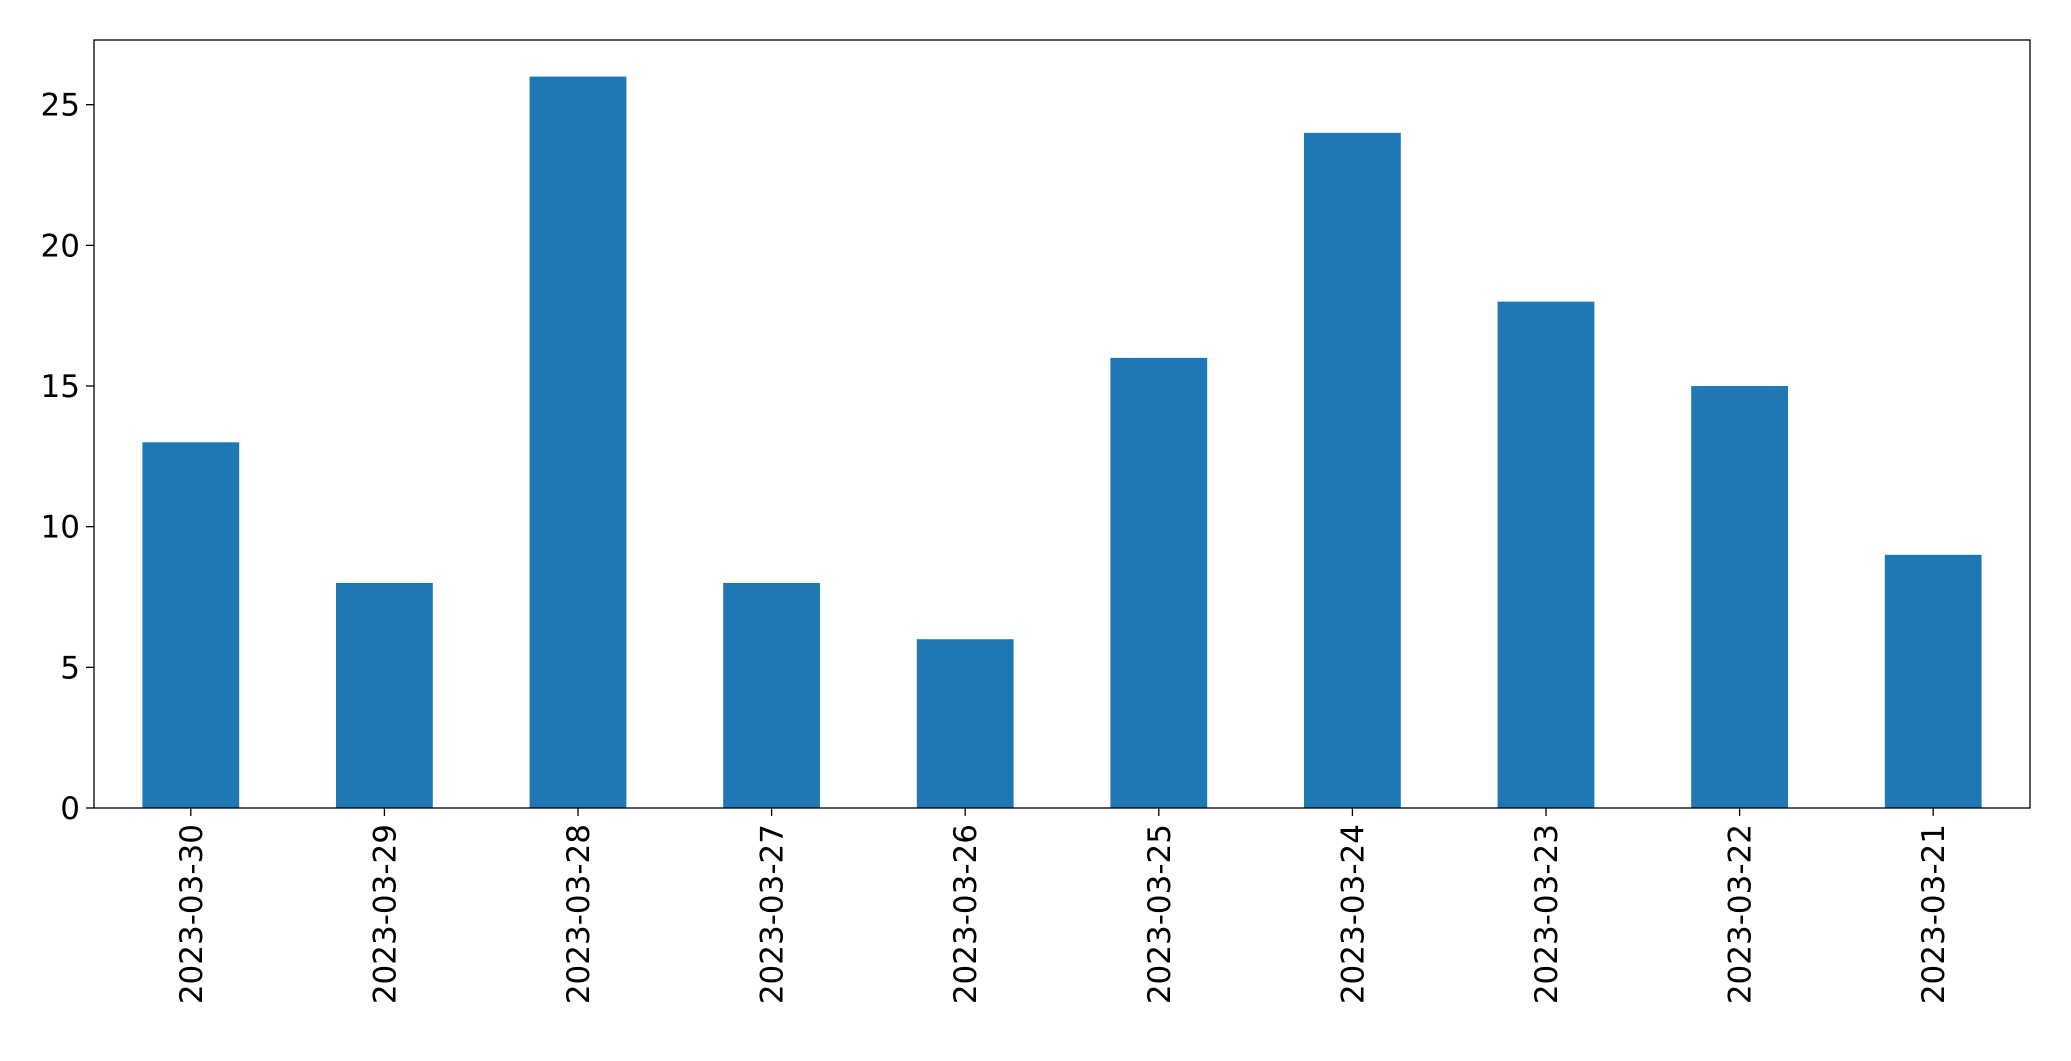  I want to click on x-tick-label: 2023-03-29, so click(385, 914).